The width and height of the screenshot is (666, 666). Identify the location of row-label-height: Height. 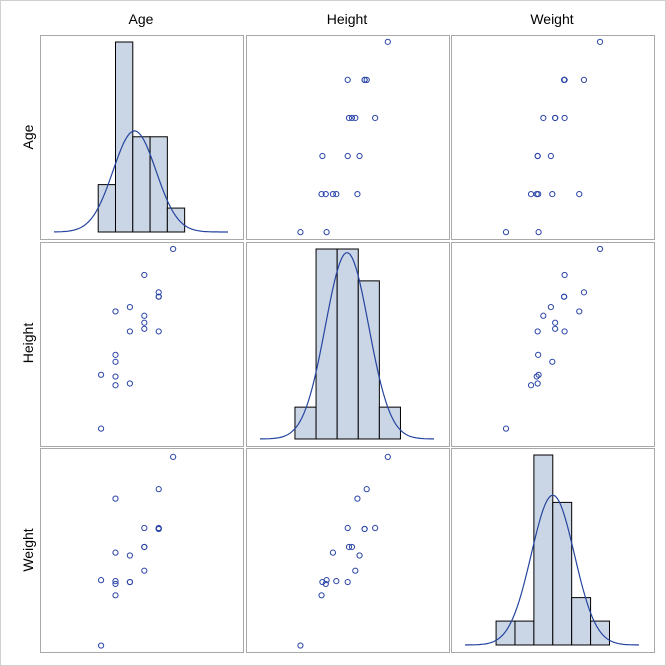
(28, 343).